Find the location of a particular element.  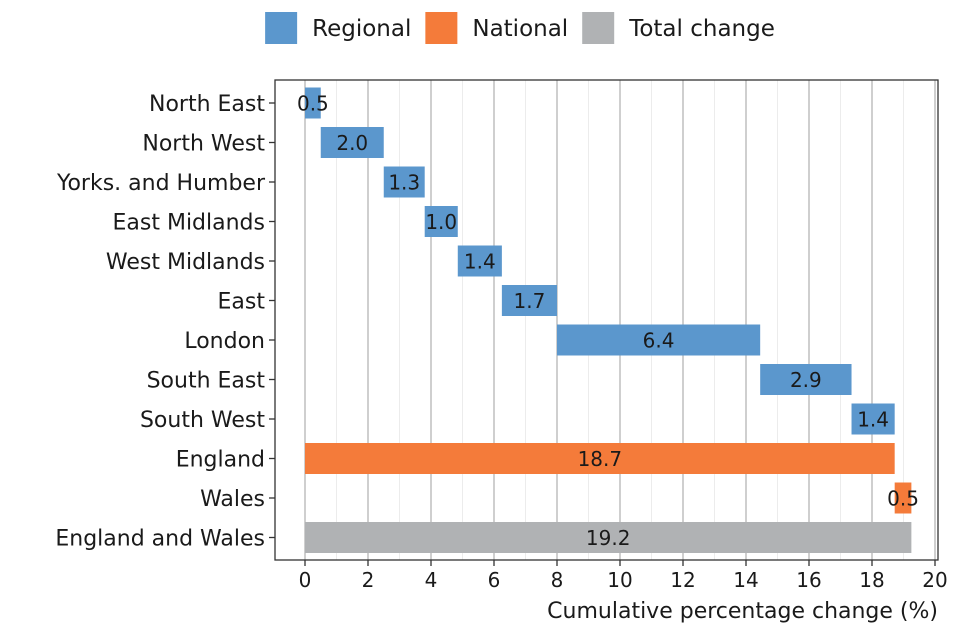

x-tick-label: 10 is located at coordinates (619, 580).